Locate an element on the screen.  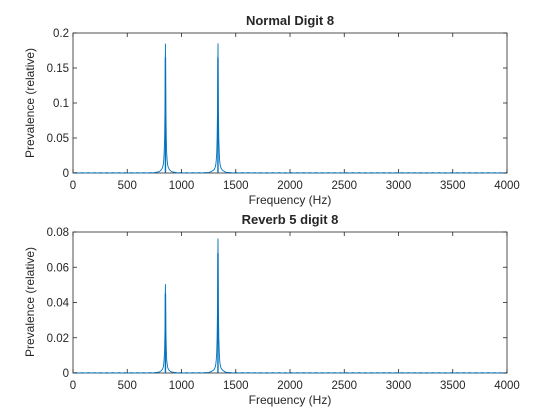
y-tick-label: 0.06 is located at coordinates (58, 268).